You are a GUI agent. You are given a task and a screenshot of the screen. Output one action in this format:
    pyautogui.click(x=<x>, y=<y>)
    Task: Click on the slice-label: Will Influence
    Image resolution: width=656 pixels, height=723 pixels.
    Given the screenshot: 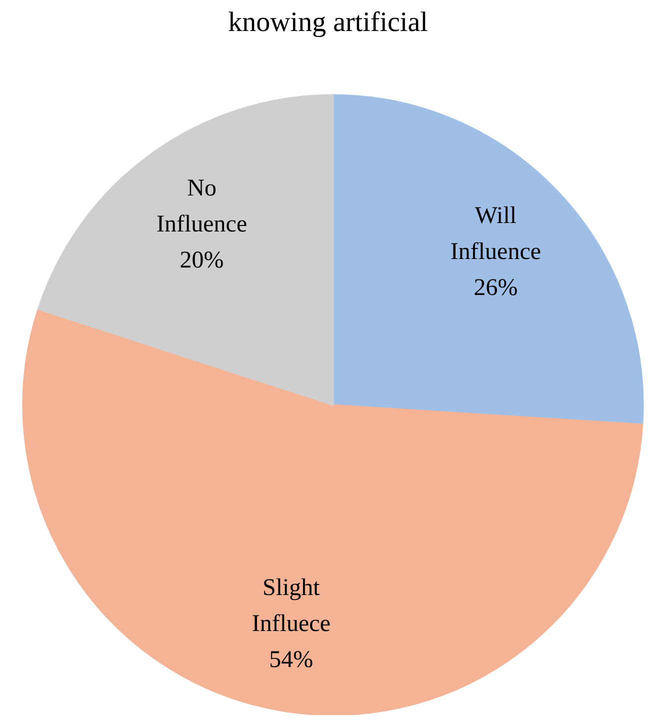 What is the action you would take?
    pyautogui.click(x=496, y=234)
    